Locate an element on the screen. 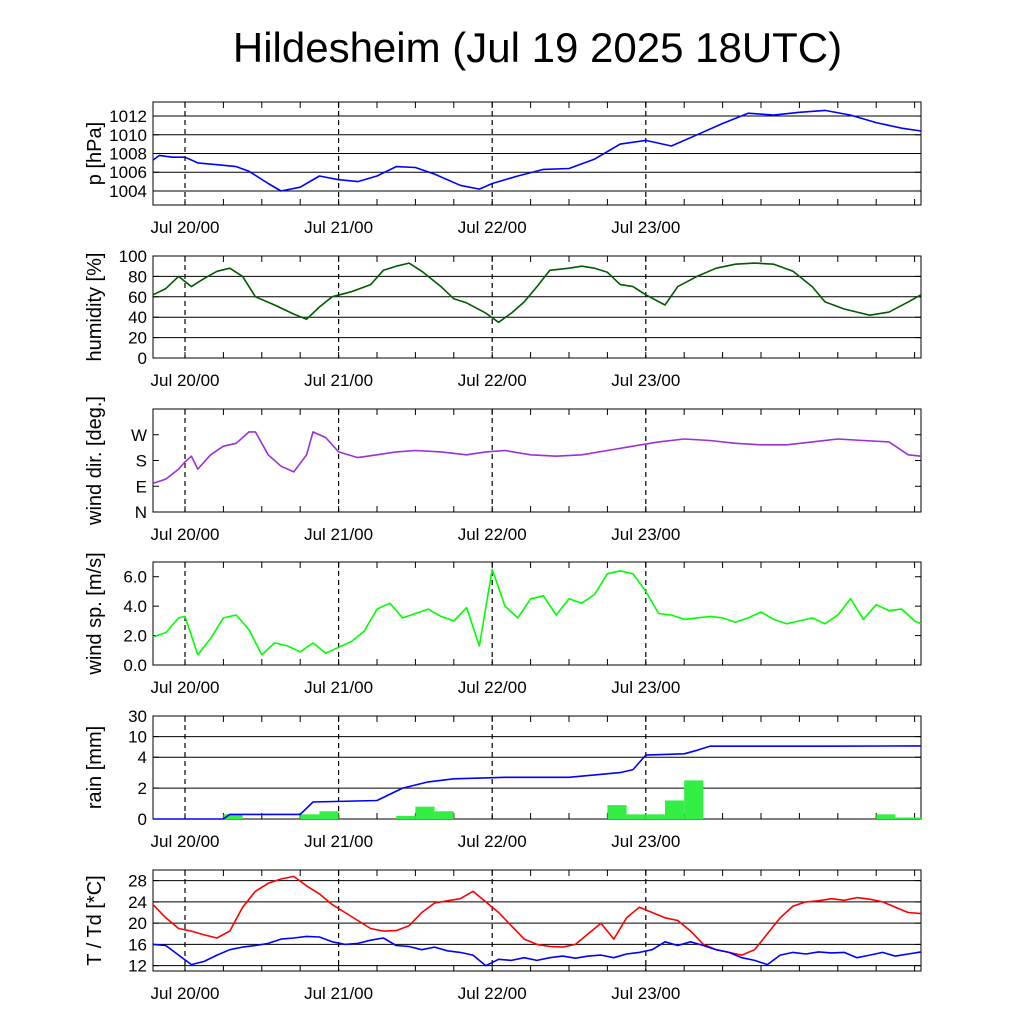 The width and height of the screenshot is (1024, 1024). humidity-xtick-label: Jul 22/00 is located at coordinates (492, 380).